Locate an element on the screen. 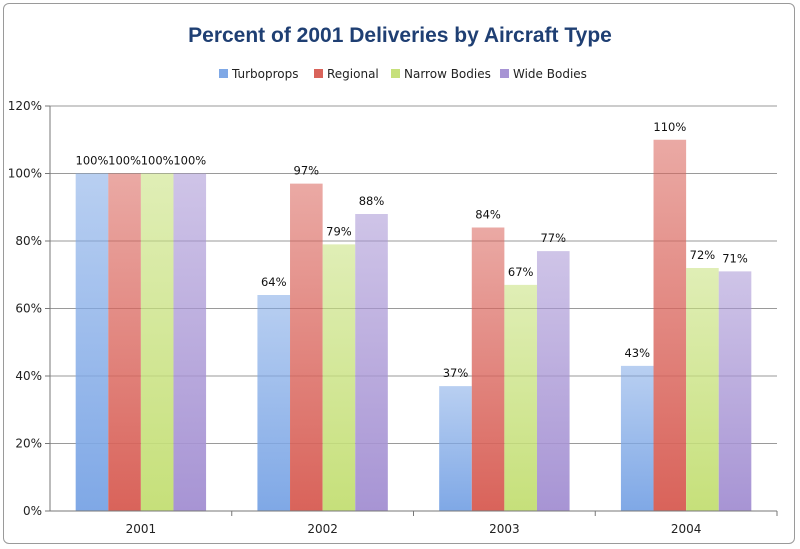 The image size is (800, 549). data-label: 43% is located at coordinates (637, 353).